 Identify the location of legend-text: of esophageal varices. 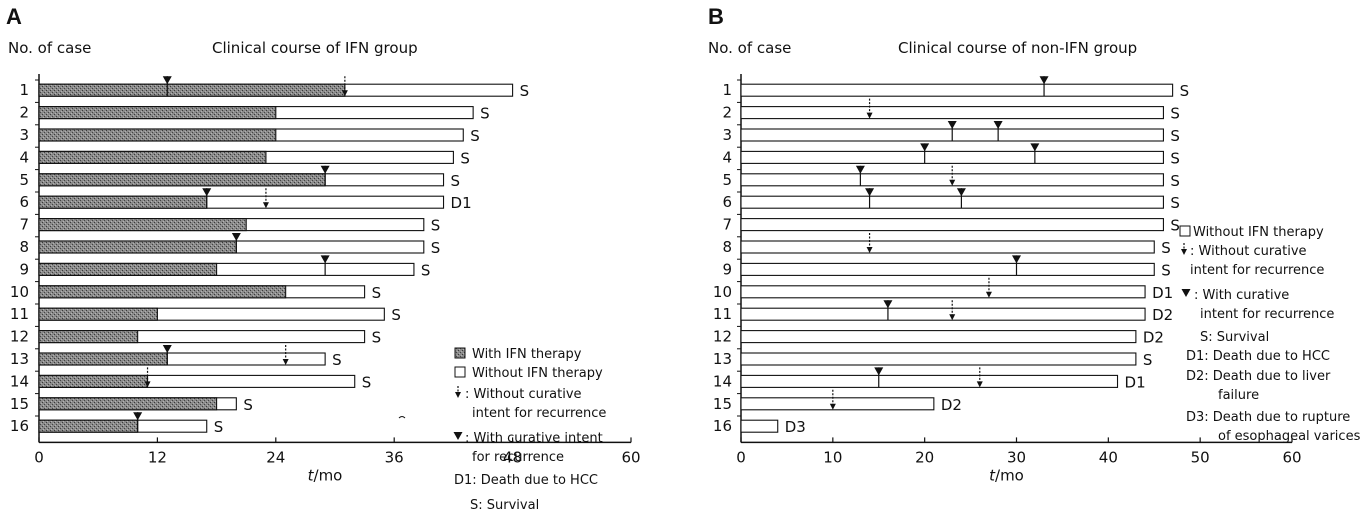
(1289, 436).